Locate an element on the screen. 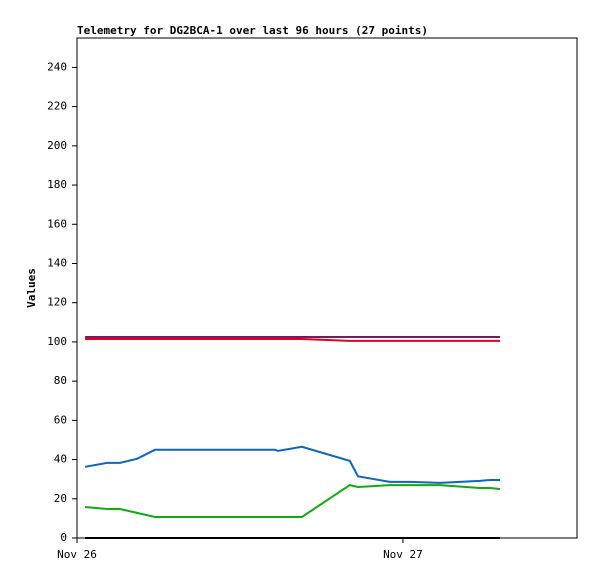 The width and height of the screenshot is (597, 579). y-tick-label: 20 is located at coordinates (60, 498).